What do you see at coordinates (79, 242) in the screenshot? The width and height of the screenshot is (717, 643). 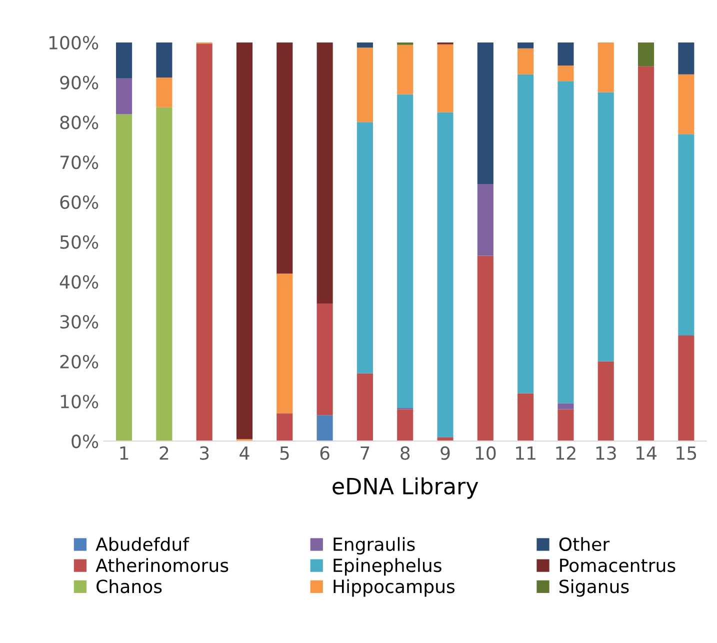 I see `y-tick-label: 50%` at bounding box center [79, 242].